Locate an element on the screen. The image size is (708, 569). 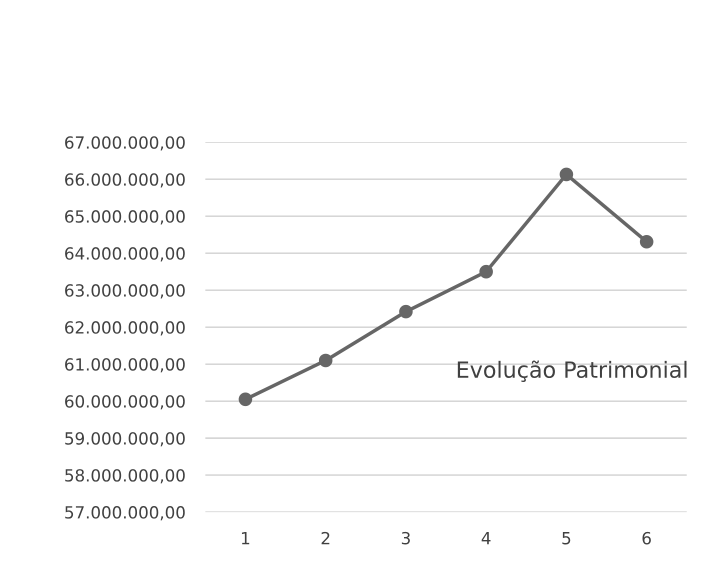
y-tick-label: 59.000.000,00 is located at coordinates (125, 439).